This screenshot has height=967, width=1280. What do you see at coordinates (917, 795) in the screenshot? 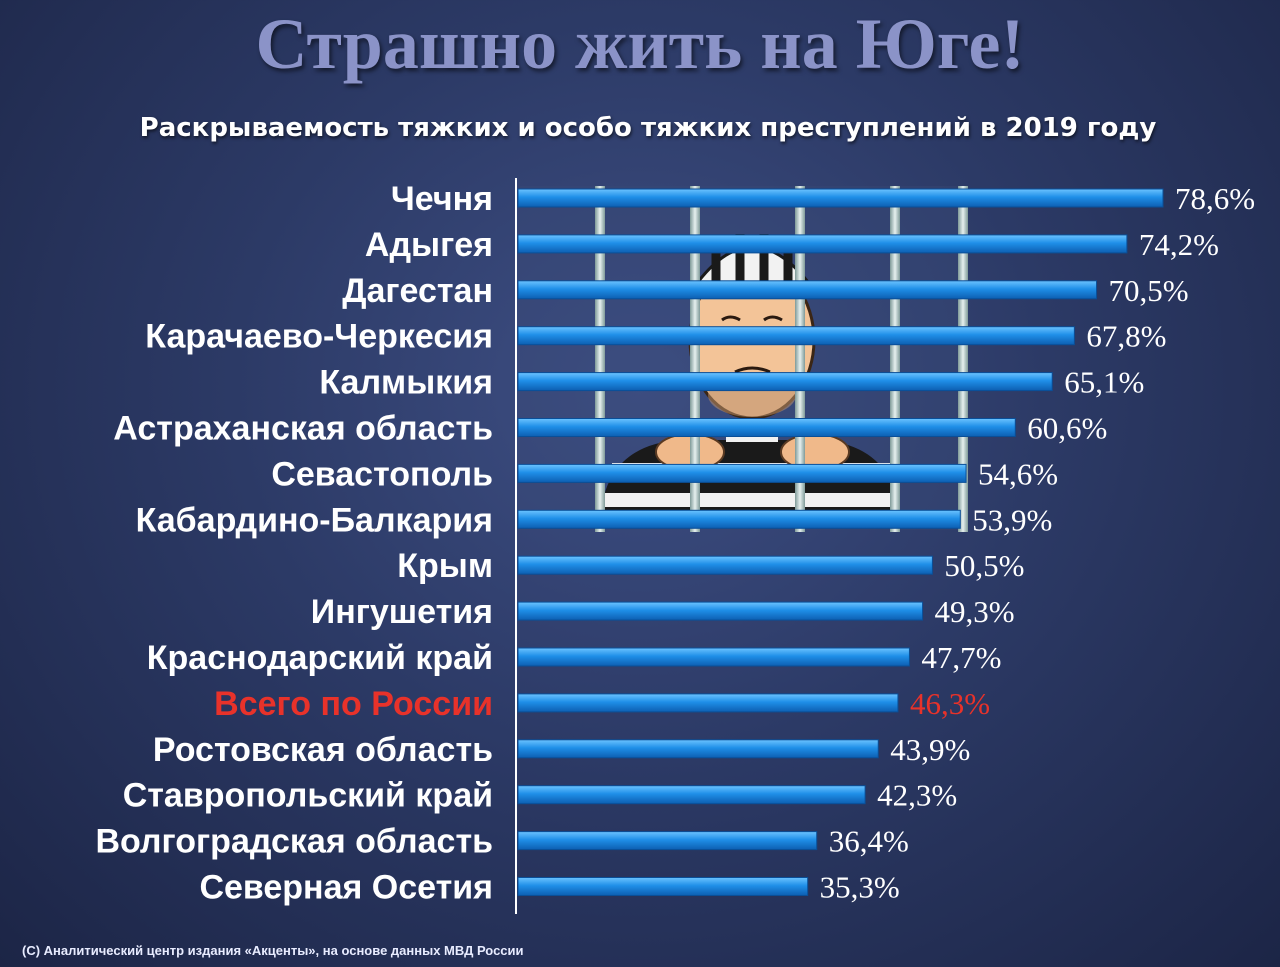
I see `value-label: 42,3%` at bounding box center [917, 795].